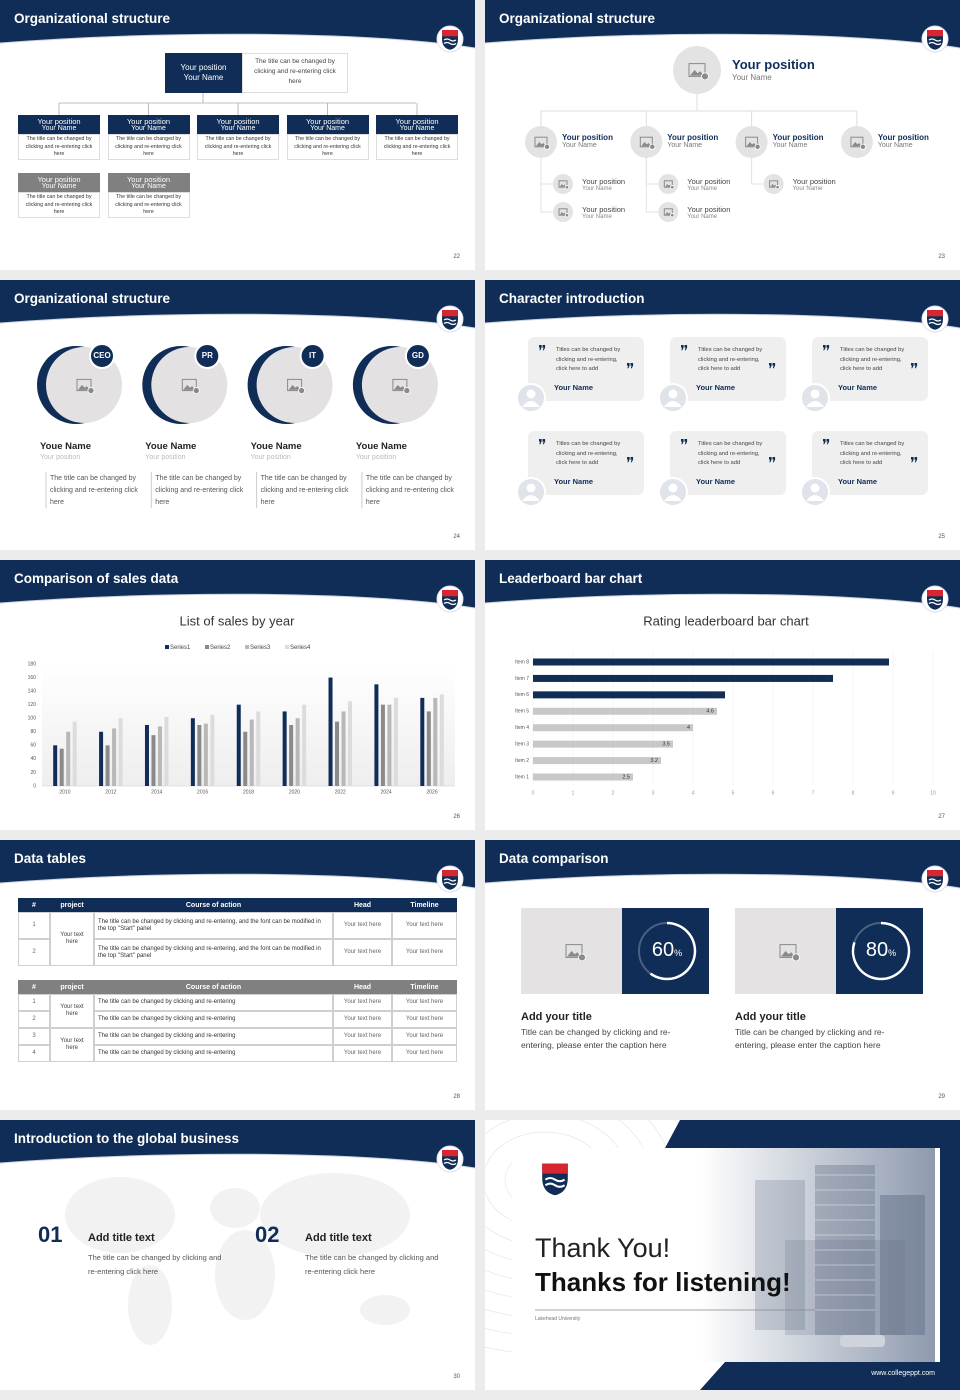 This screenshot has width=960, height=1400. I want to click on x-tick-label: 10, so click(933, 793).